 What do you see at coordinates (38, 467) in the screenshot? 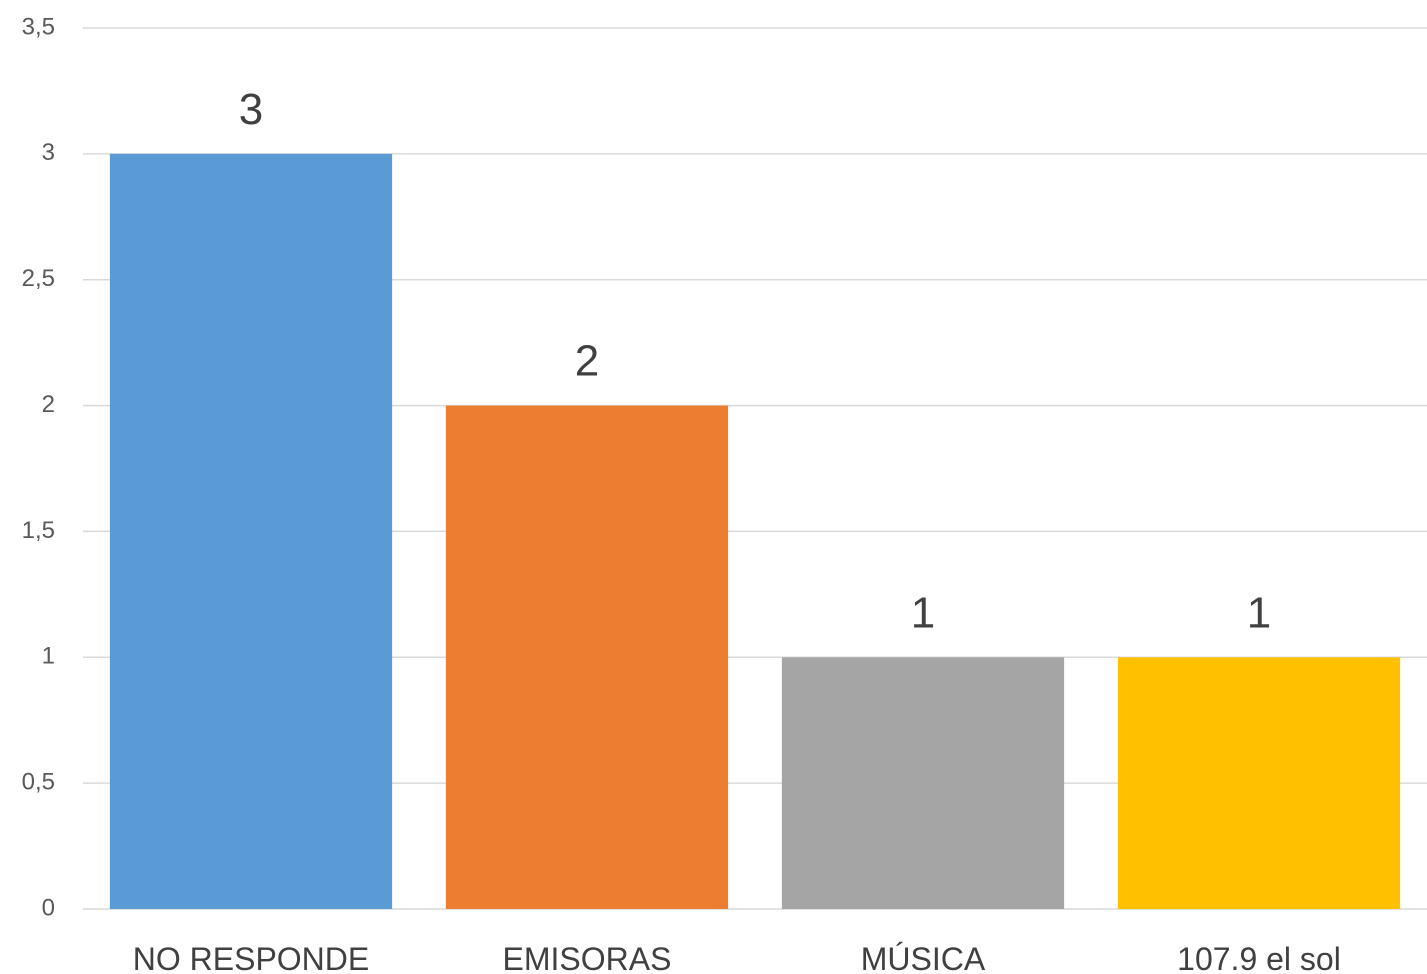
I see `y-axis-tick-labels: 0 0,5 1 1,5 2 2,5 3 3,5` at bounding box center [38, 467].